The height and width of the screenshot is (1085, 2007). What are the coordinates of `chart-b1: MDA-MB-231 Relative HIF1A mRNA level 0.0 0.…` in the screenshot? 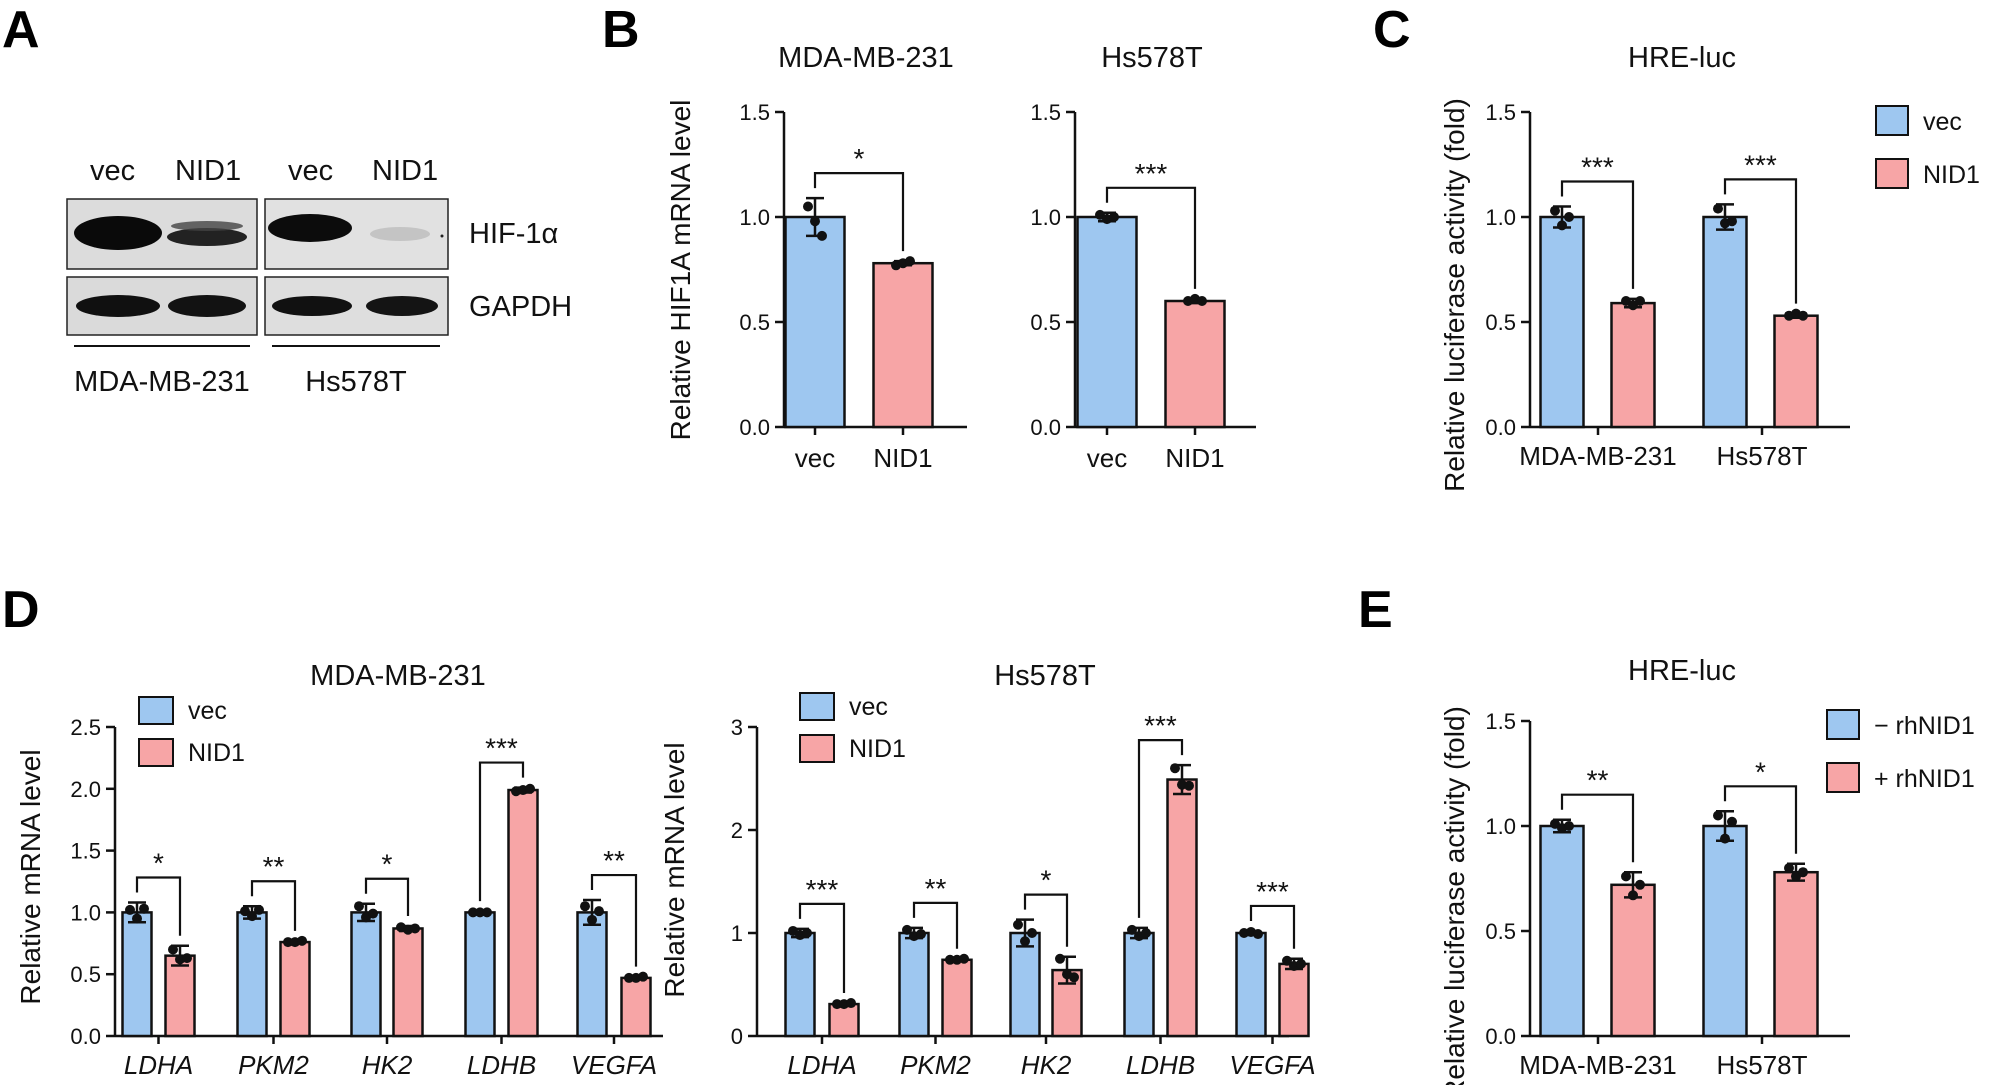 It's located at (816, 257).